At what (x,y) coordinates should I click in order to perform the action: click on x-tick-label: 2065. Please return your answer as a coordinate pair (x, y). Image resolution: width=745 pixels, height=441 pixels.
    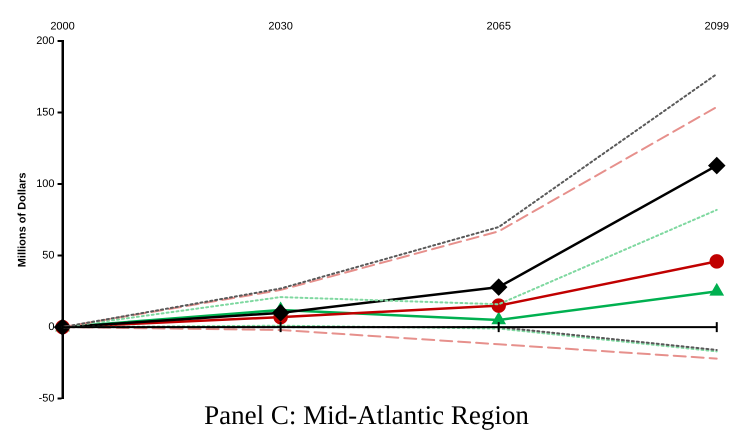
    Looking at the image, I should click on (498, 26).